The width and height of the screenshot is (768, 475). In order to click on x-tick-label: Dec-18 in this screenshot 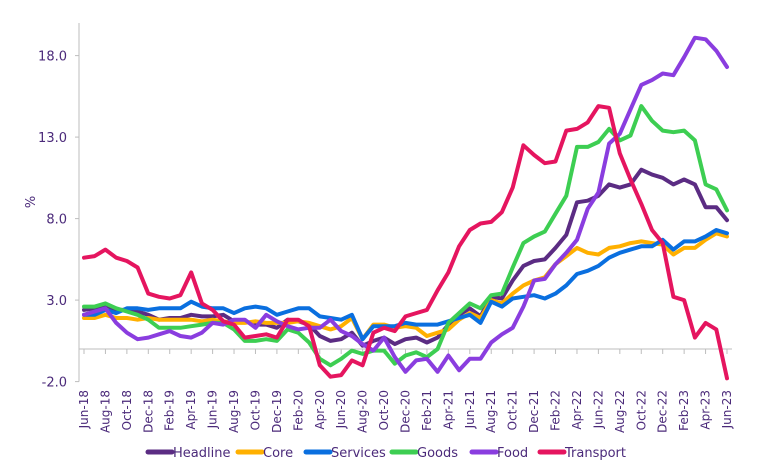, I will do `click(148, 411)`.